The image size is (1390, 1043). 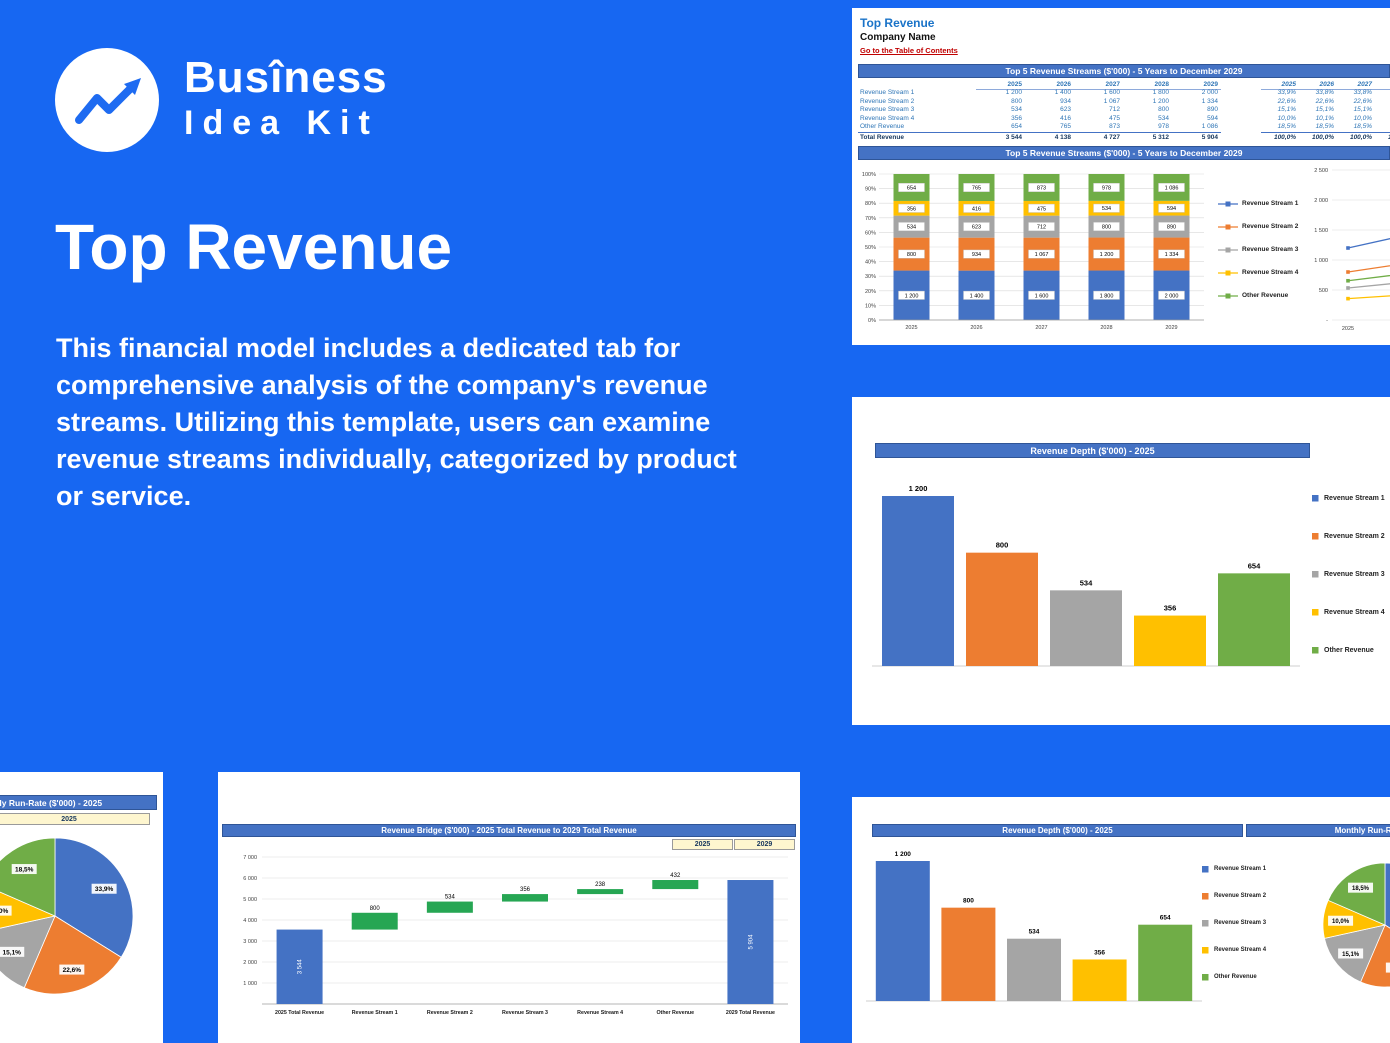 I want to click on table-cell: 1 334, so click(x=1209, y=101).